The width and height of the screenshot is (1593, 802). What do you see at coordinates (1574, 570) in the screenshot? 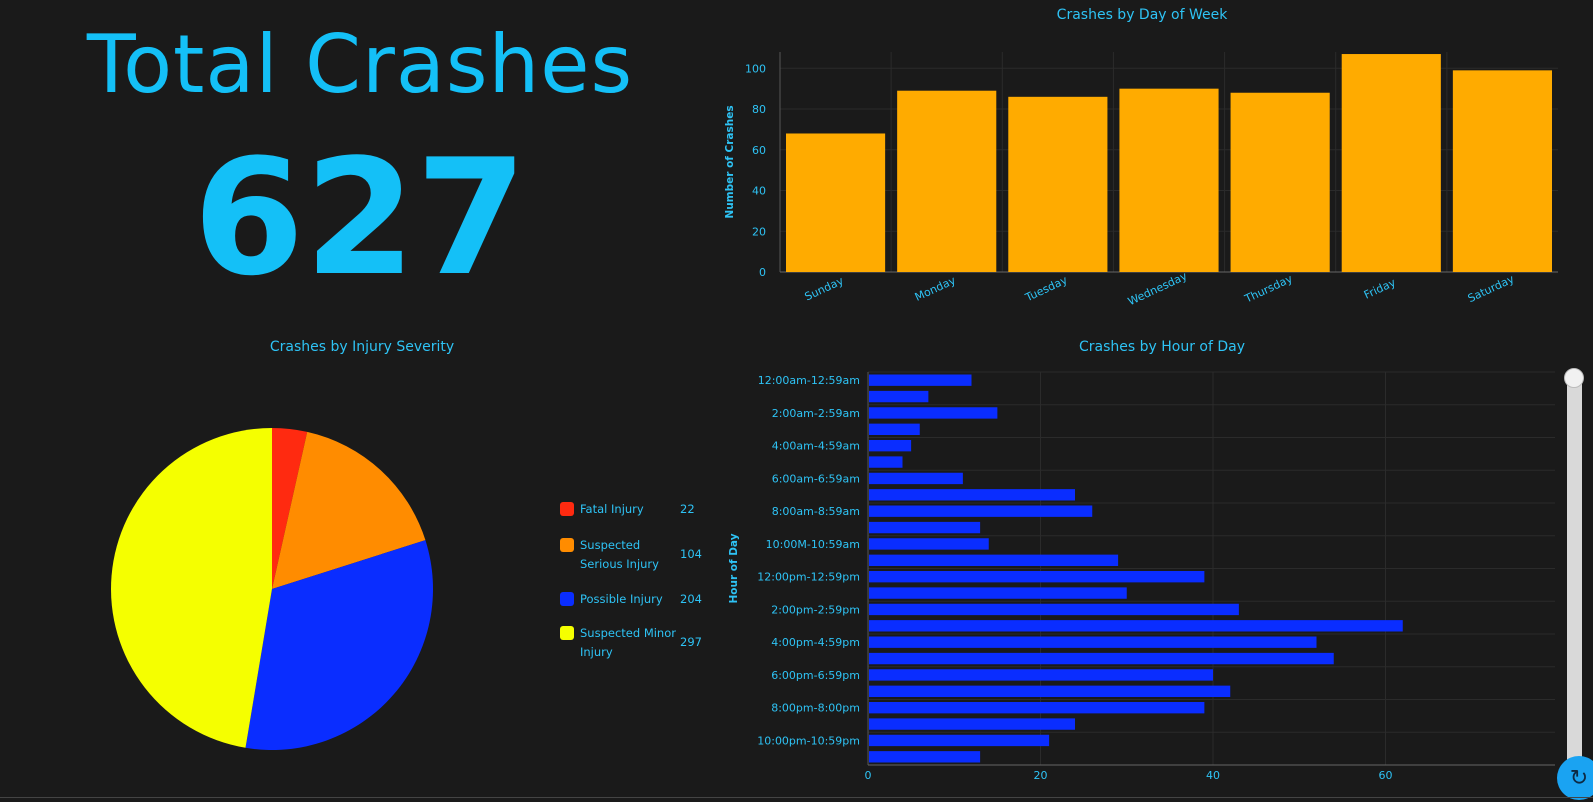
I see `chart-scrollbar` at bounding box center [1574, 570].